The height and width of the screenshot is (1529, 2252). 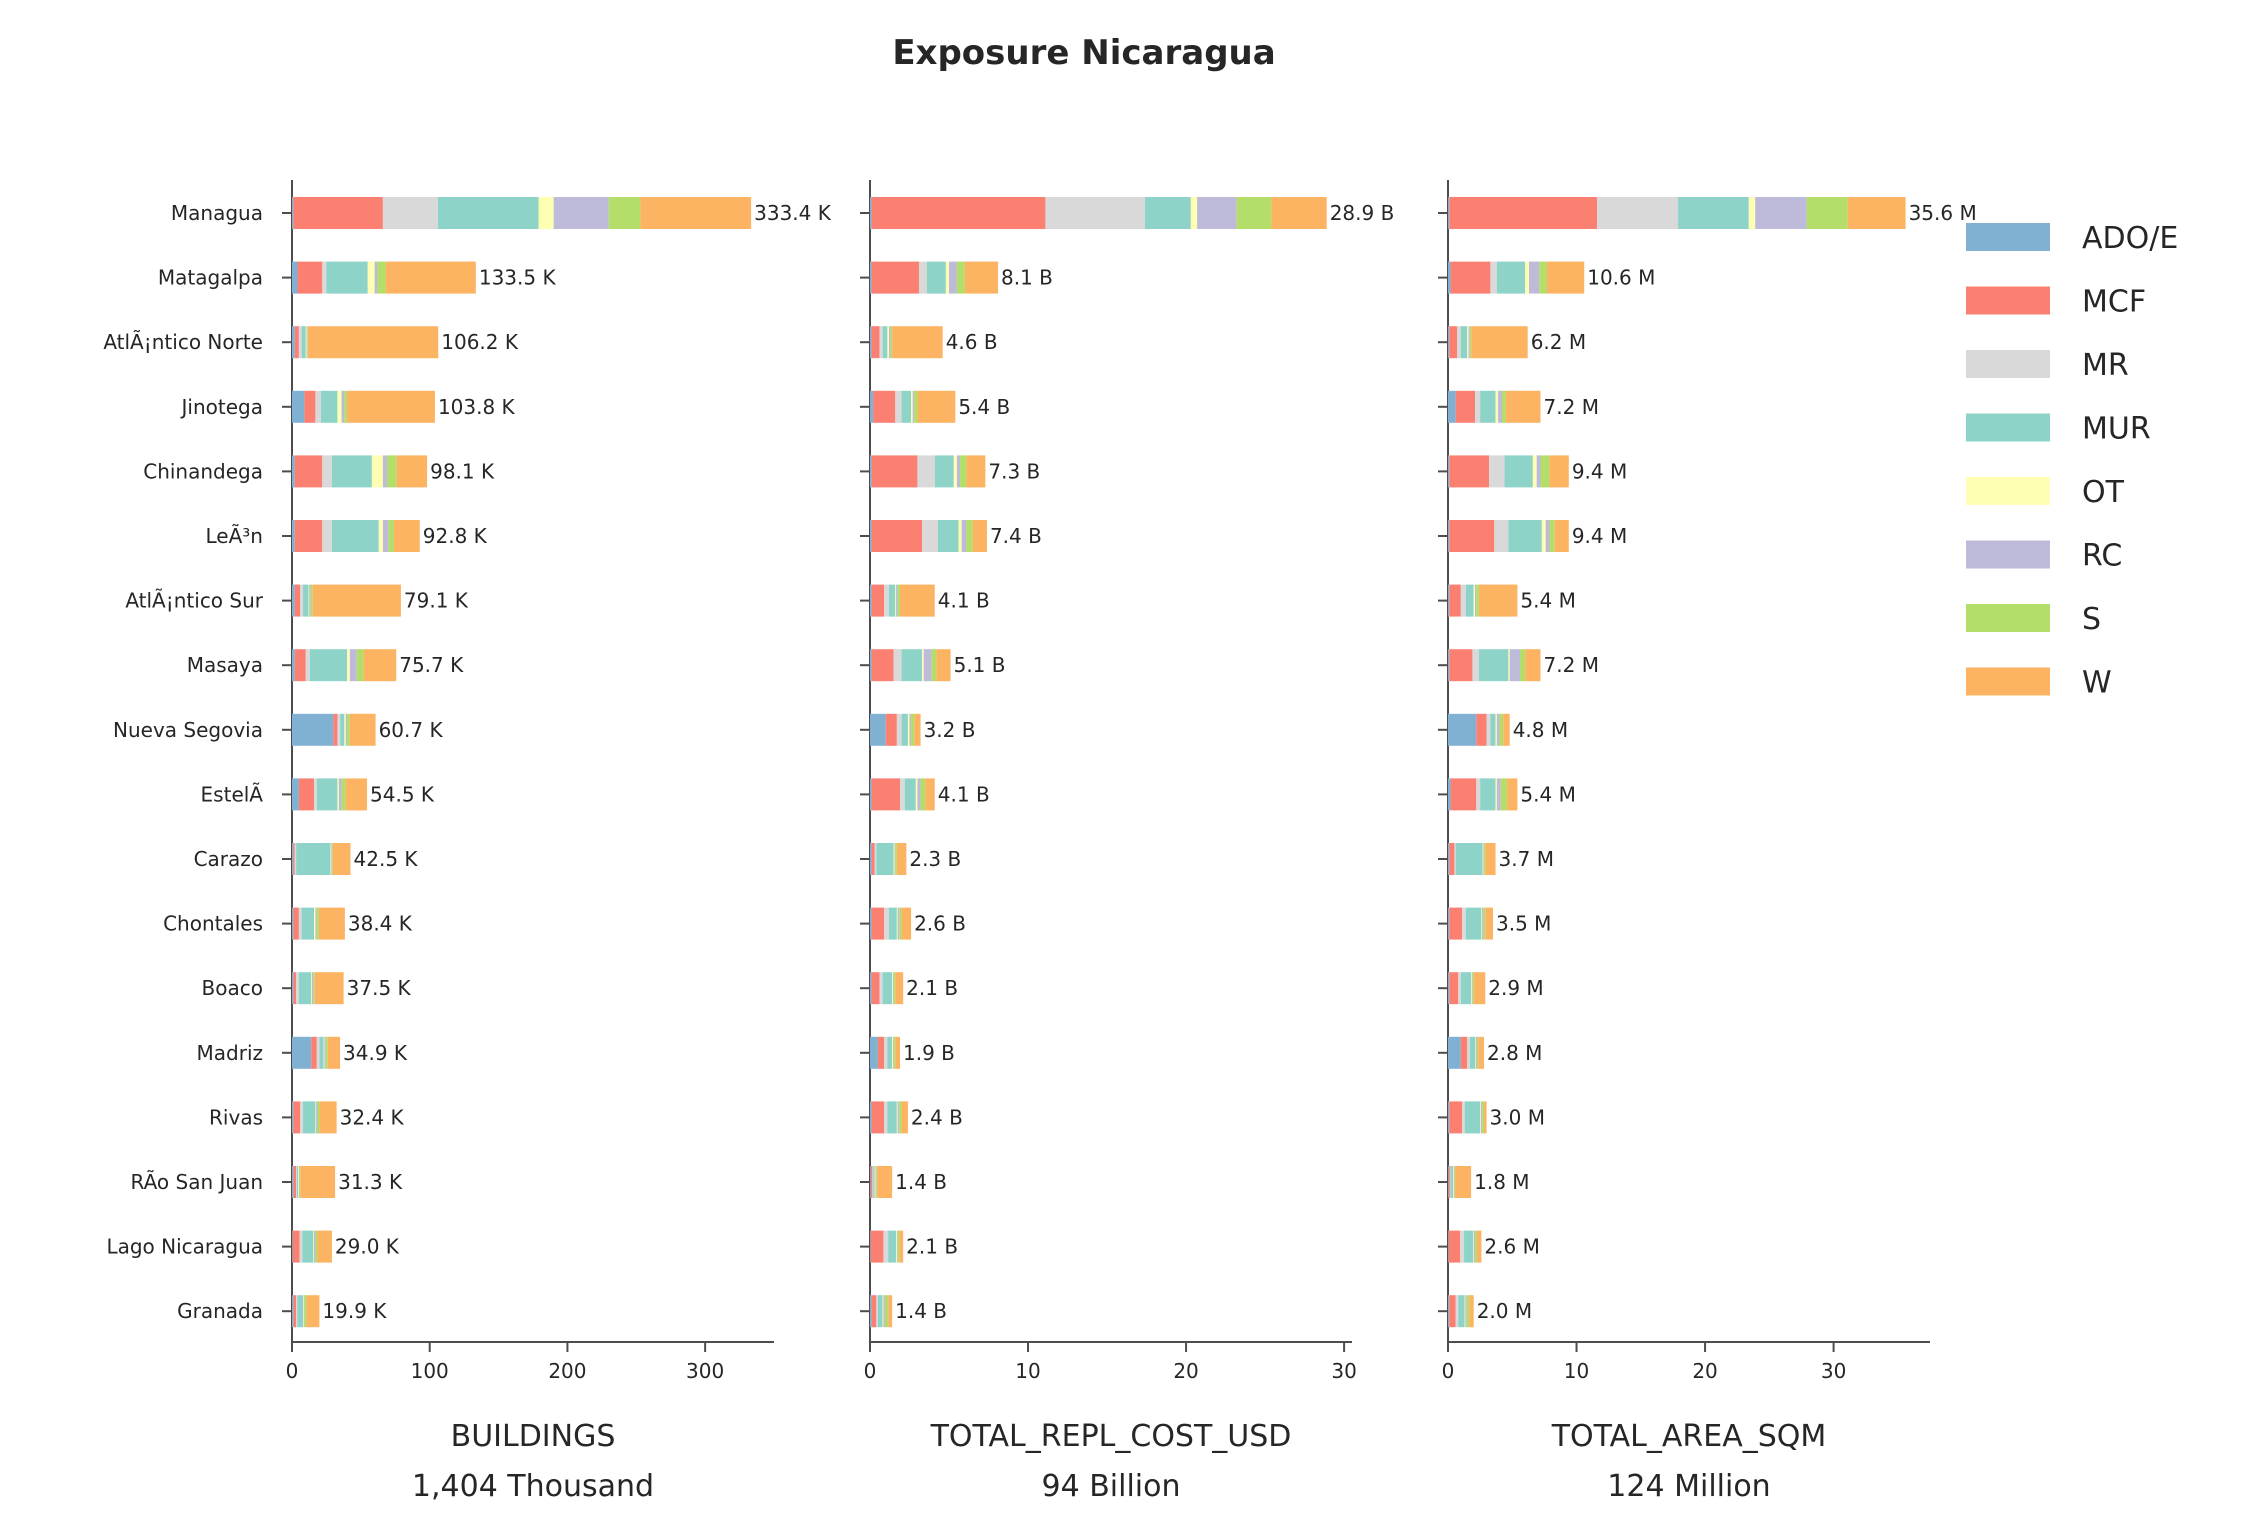 What do you see at coordinates (1501, 1182) in the screenshot?
I see `total-label: 1.8 M` at bounding box center [1501, 1182].